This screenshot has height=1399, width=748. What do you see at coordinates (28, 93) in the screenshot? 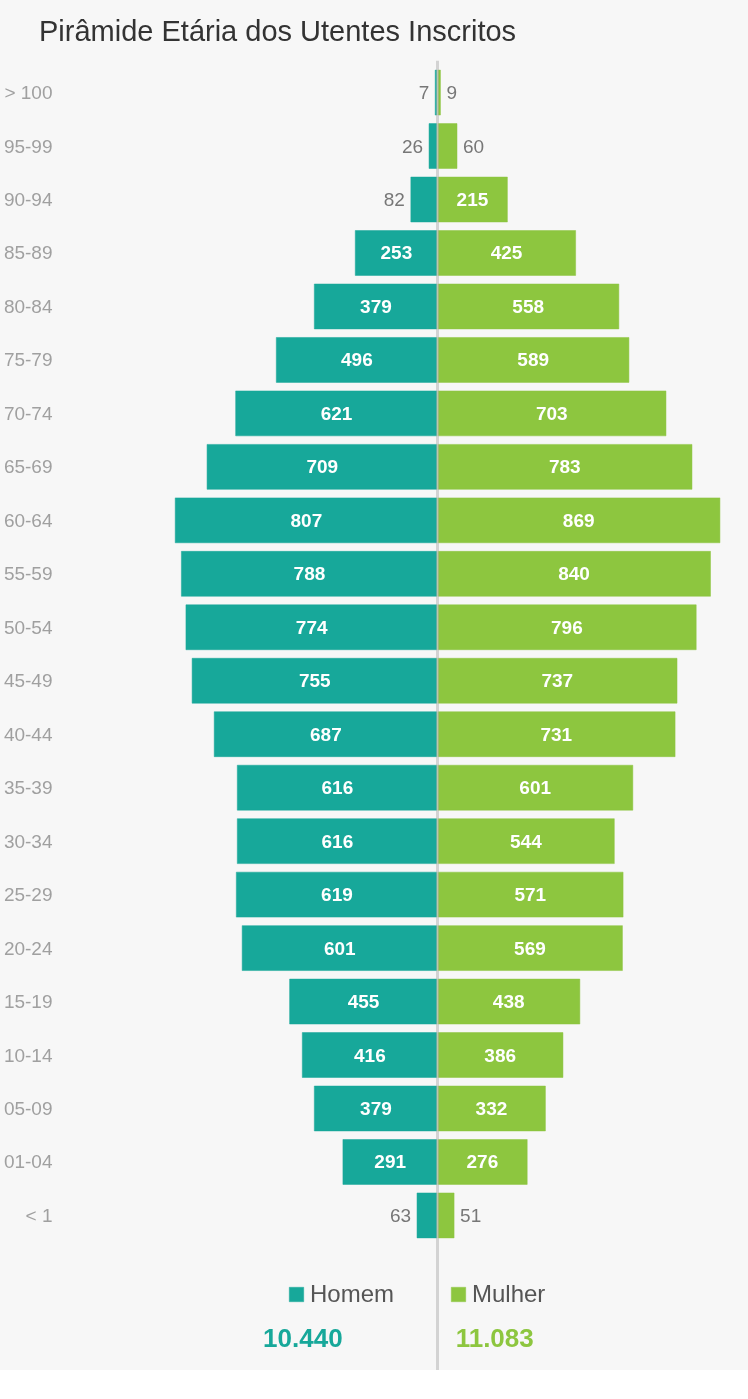
I see `y-tick-label: > 100` at bounding box center [28, 93].